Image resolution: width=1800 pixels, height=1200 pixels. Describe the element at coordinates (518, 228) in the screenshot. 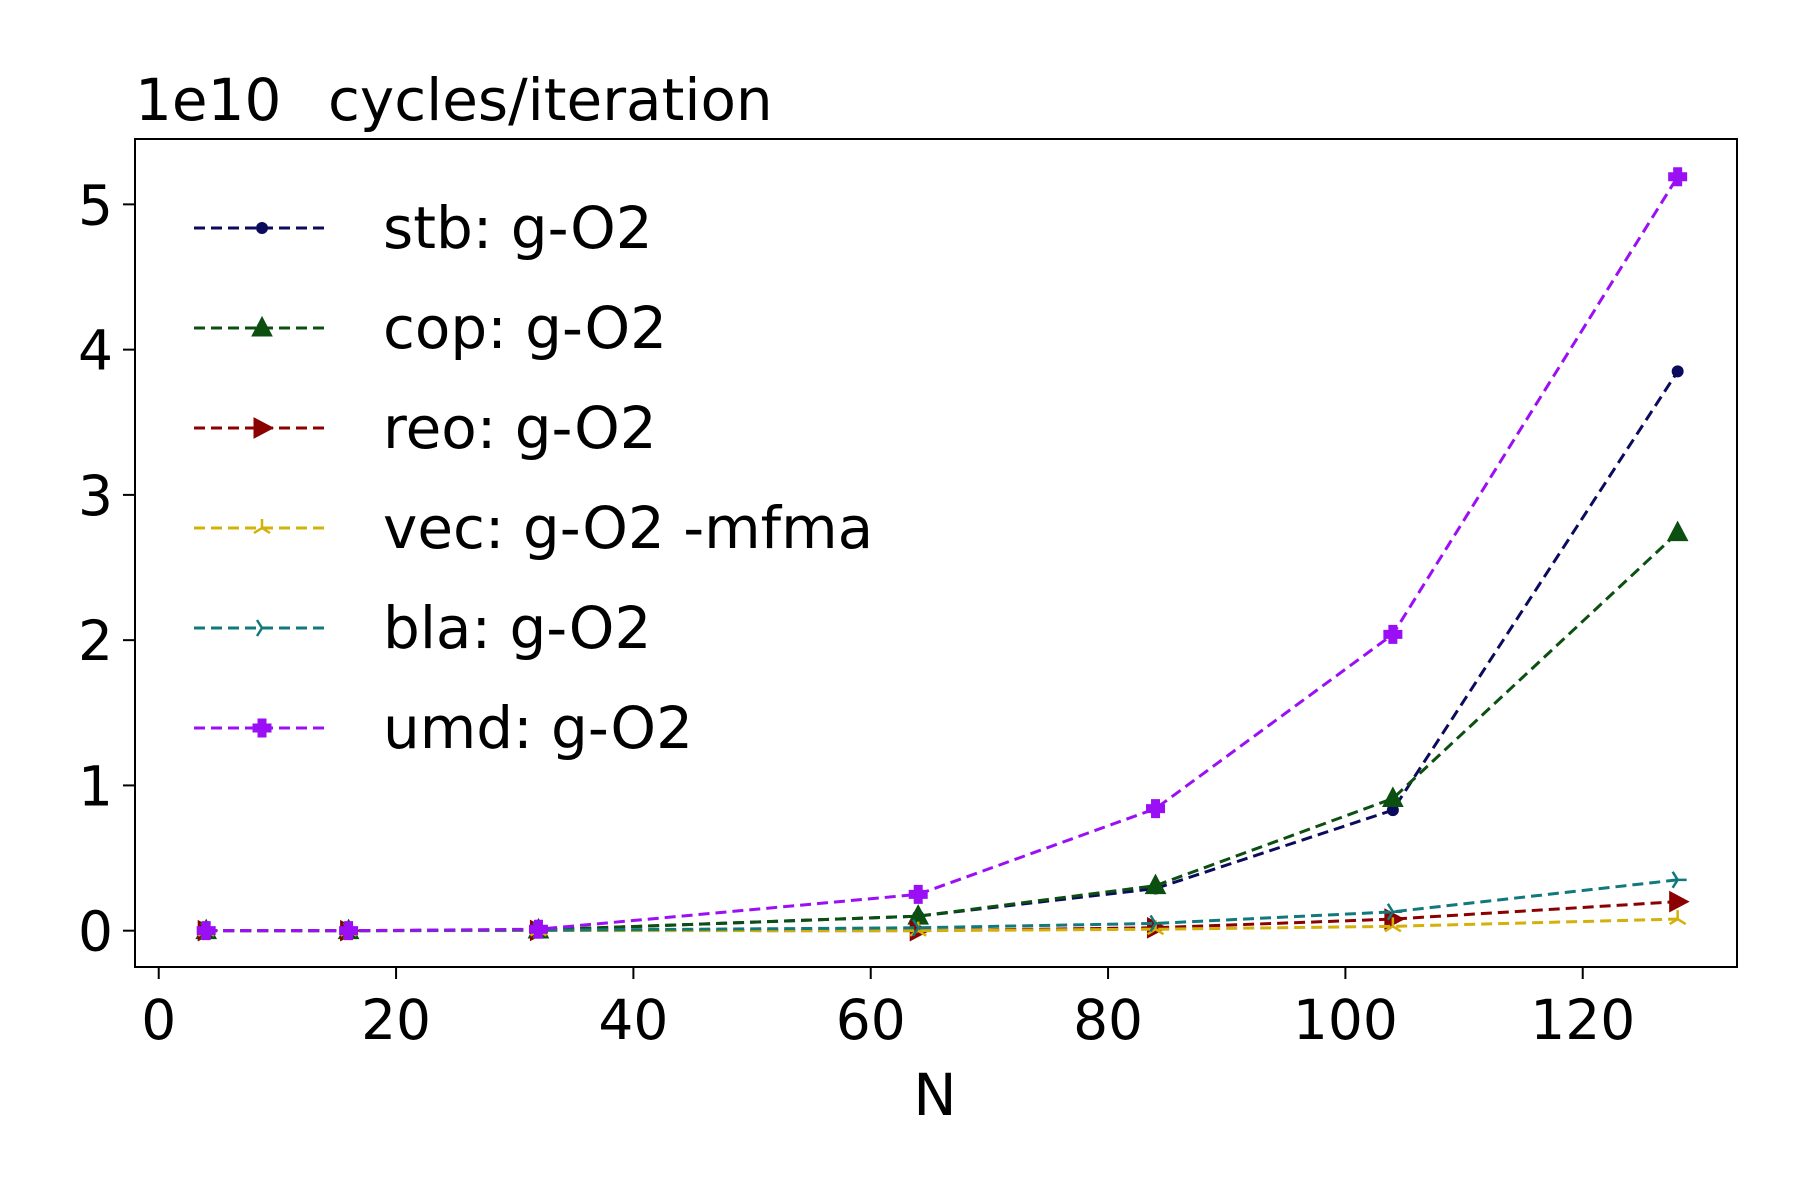

I see `legend-label: stb: g-O2` at that location.